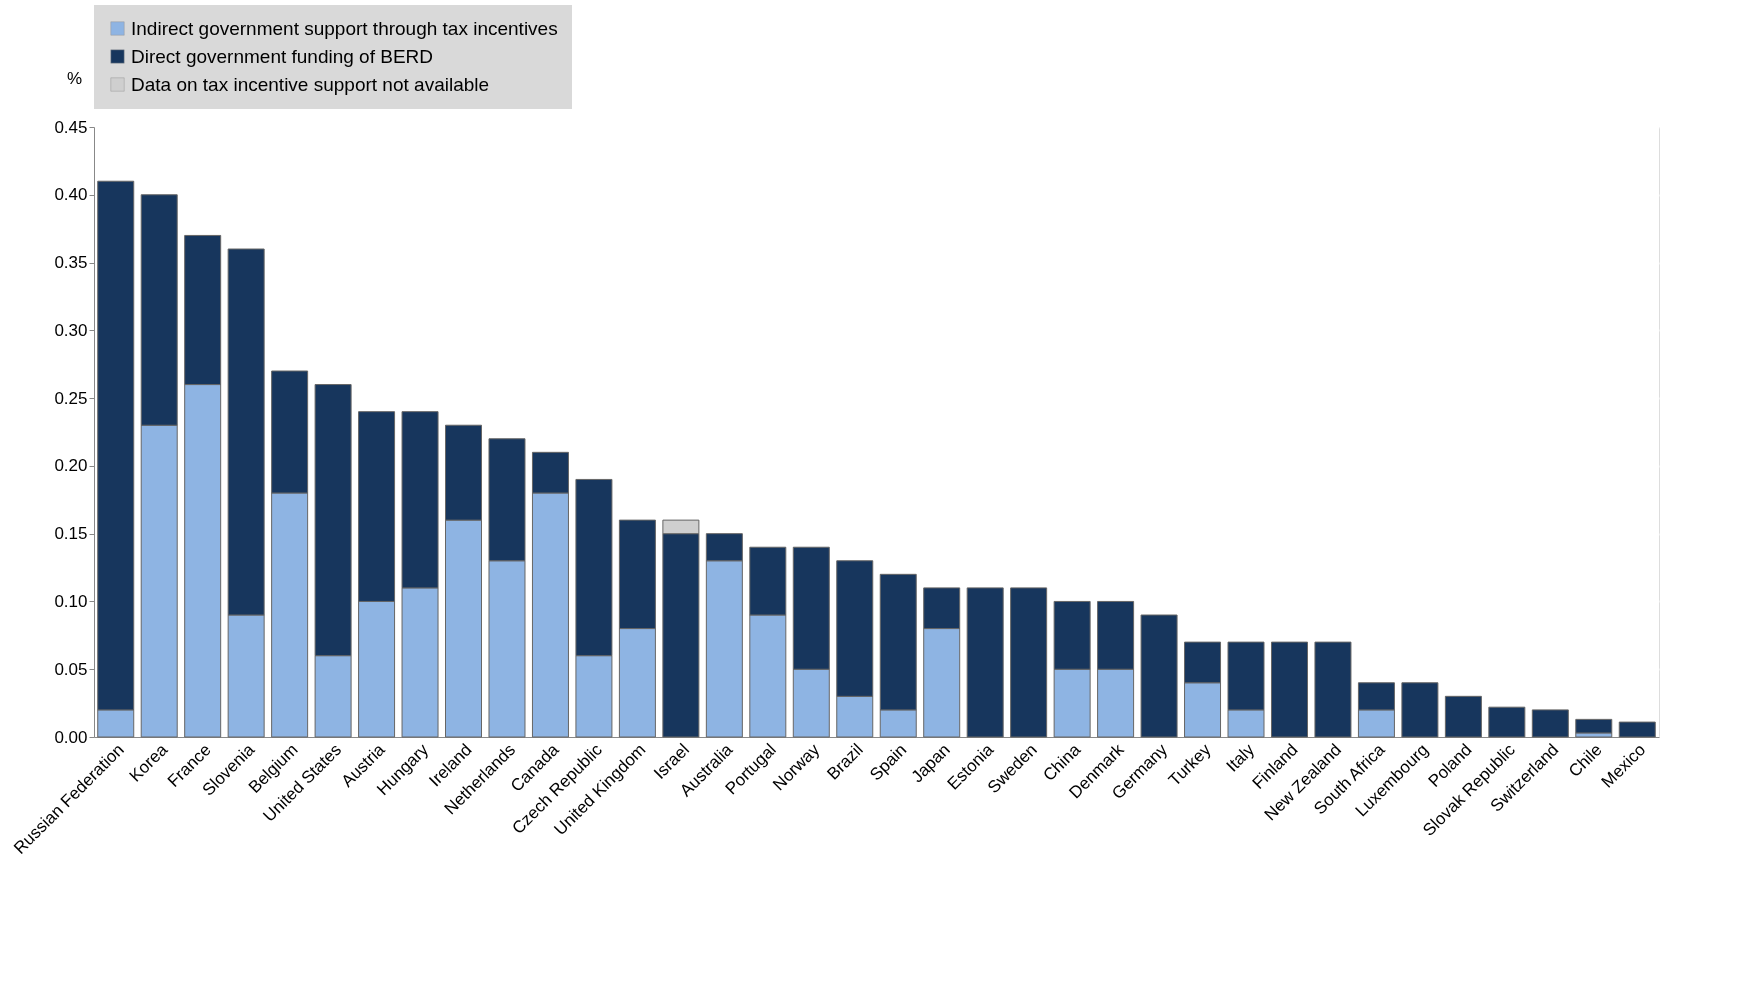 This screenshot has width=1737, height=1004. I want to click on legend-label: Direct government funding of BERD, so click(282, 56).